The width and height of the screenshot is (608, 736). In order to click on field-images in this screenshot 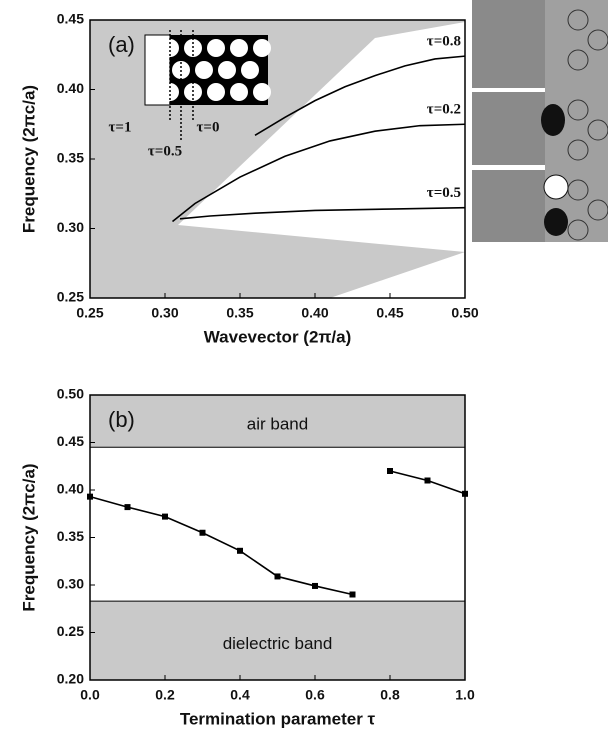, I will do `click(540, 121)`.